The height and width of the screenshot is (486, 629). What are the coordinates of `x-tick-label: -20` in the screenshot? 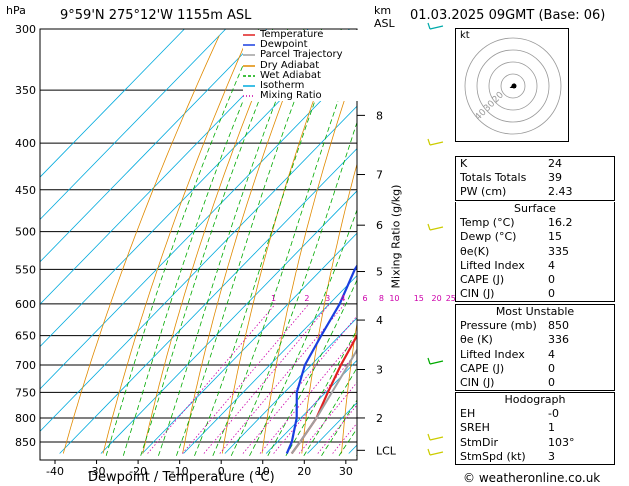 It's located at (138, 471).